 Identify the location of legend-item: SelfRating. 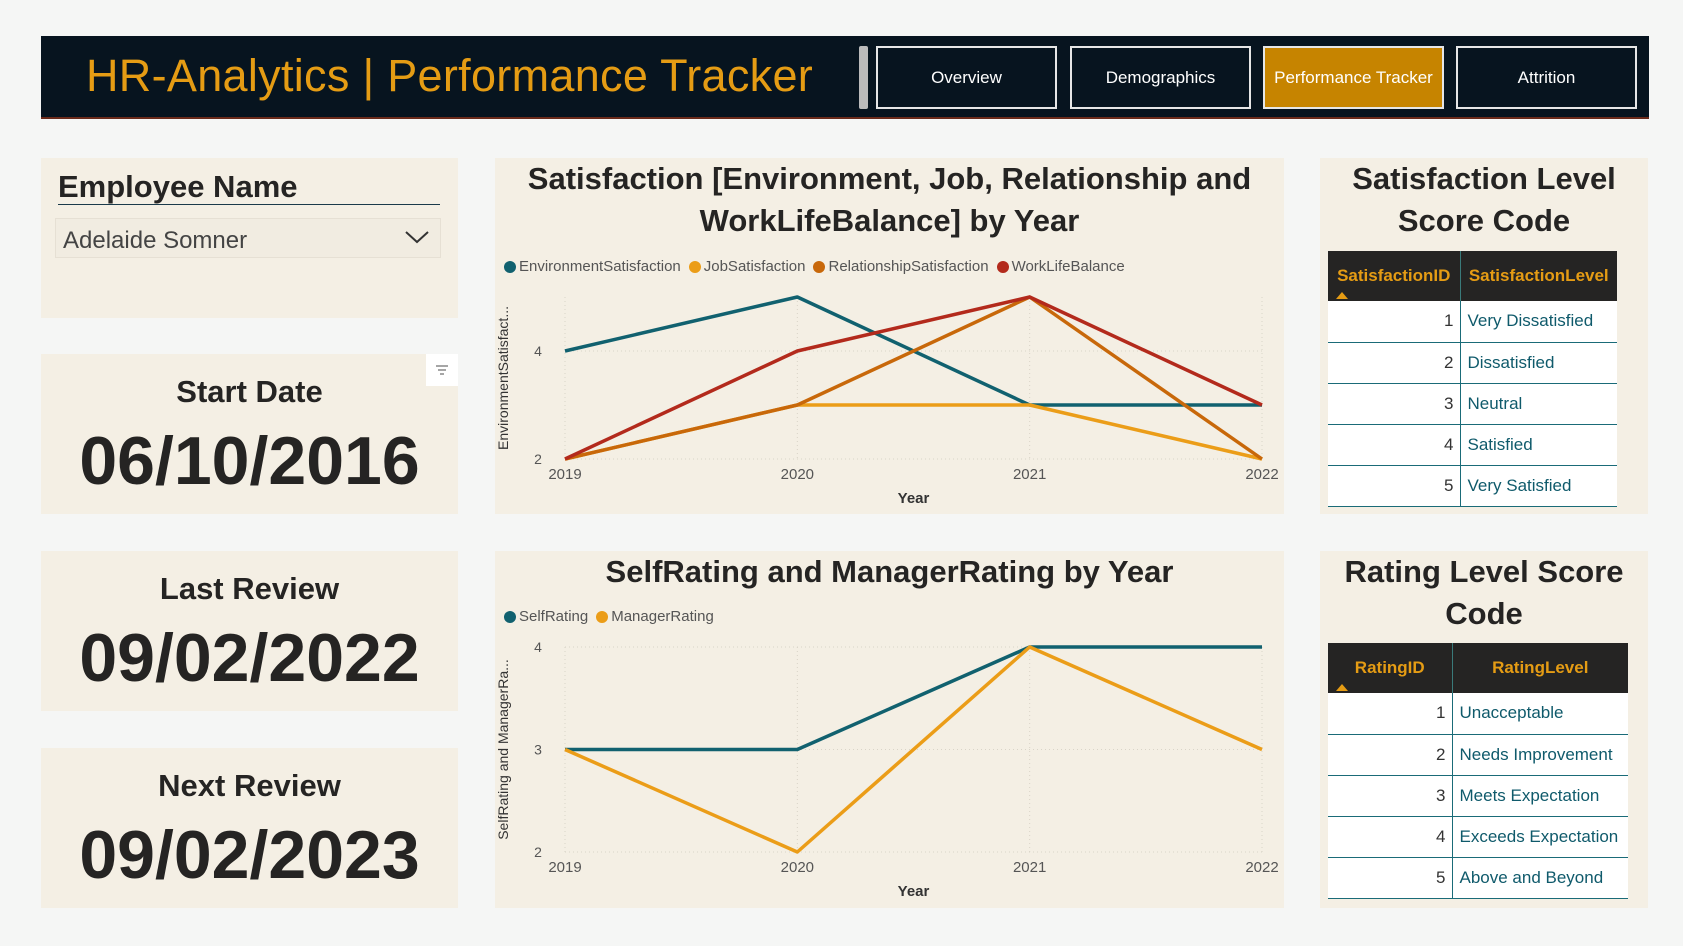
(546, 616).